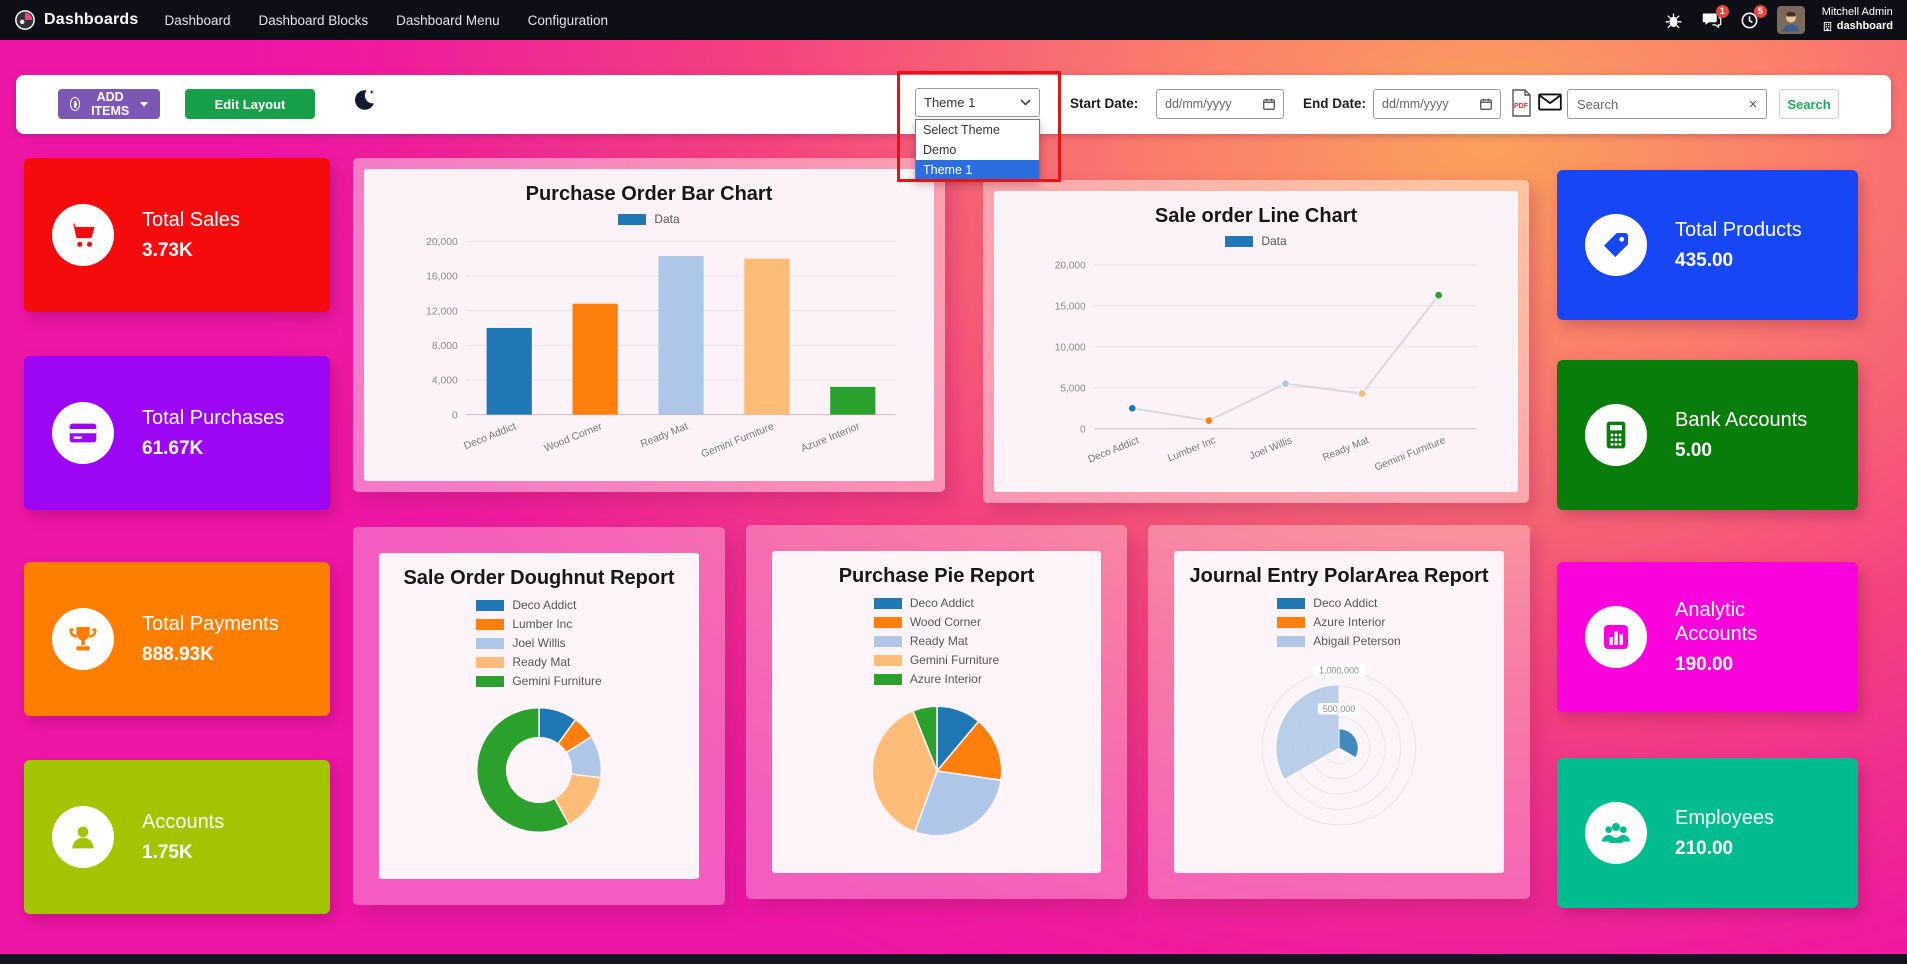 The width and height of the screenshot is (1907, 964). I want to click on svg-text: 1,000,000, so click(1339, 671).